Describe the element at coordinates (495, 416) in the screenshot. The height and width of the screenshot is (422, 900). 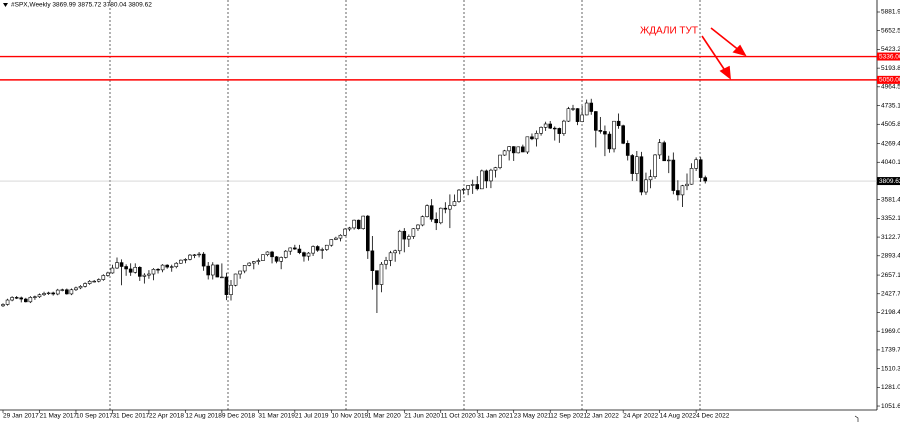
I see `x-tick-label: 31 Jan 2021` at that location.